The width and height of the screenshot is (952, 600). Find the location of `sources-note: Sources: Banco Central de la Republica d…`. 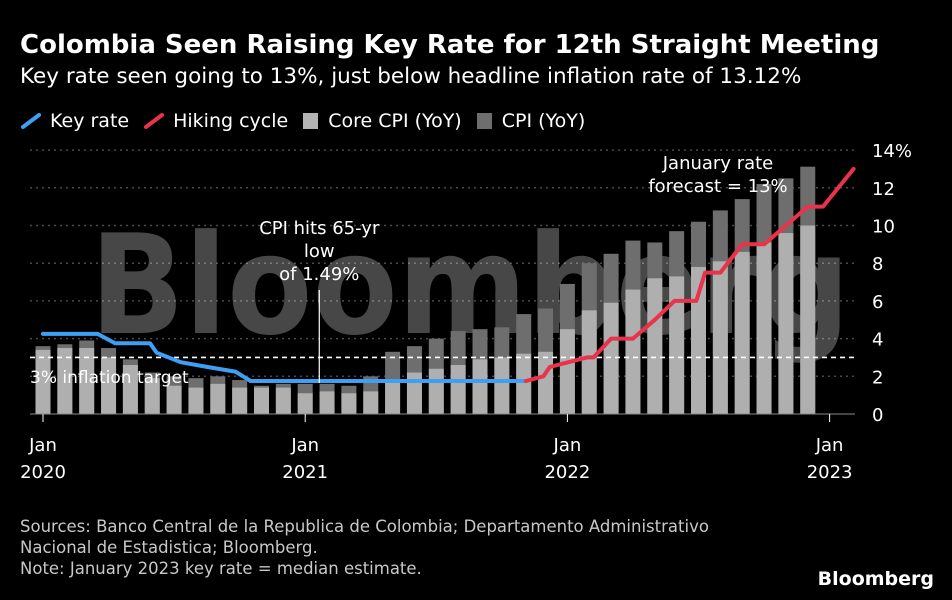

sources-note: Sources: Banco Central de la Republica d… is located at coordinates (364, 547).